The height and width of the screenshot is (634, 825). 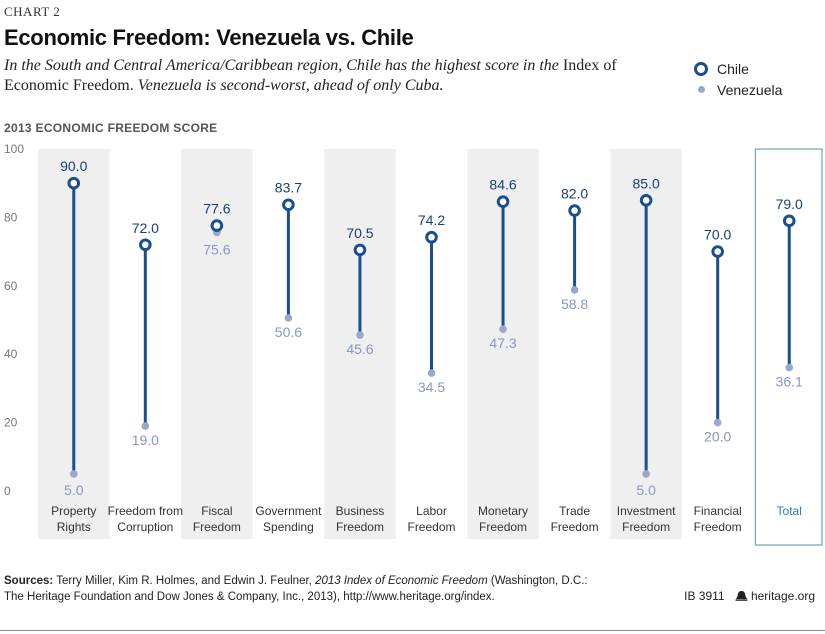 What do you see at coordinates (11, 423) in the screenshot?
I see `y-tick-label: 20` at bounding box center [11, 423].